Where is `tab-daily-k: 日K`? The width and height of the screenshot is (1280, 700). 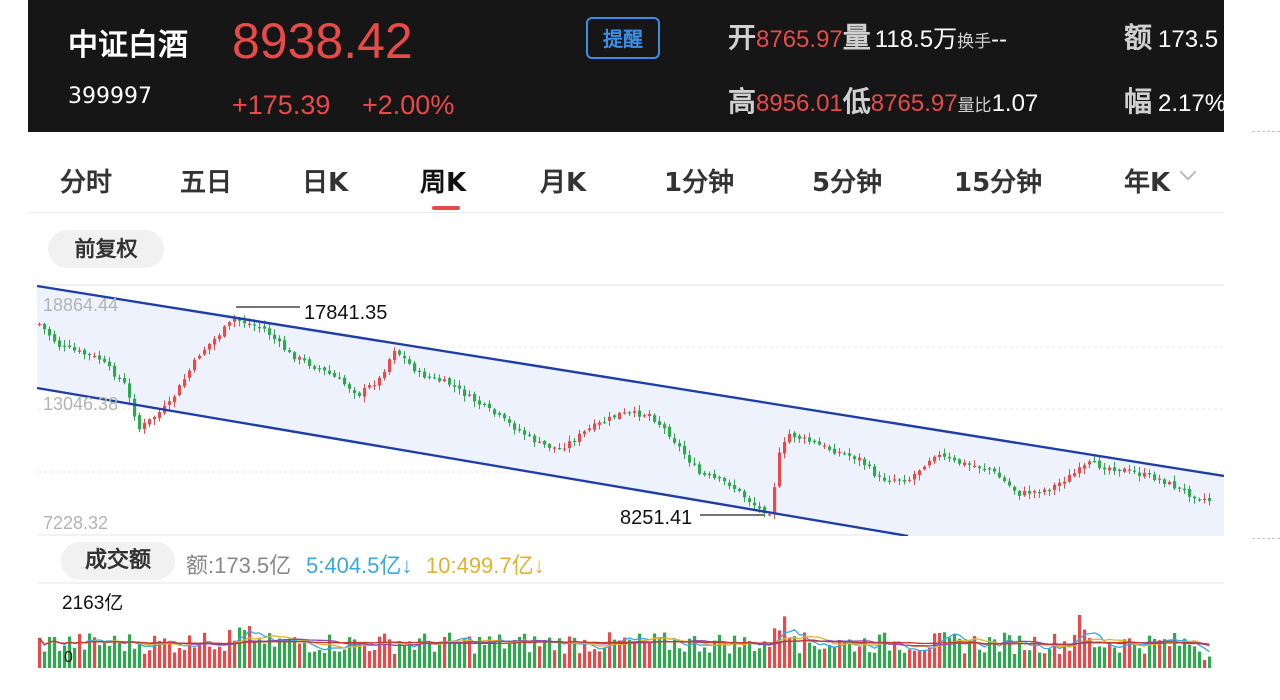
tab-daily-k: 日K is located at coordinates (325, 183).